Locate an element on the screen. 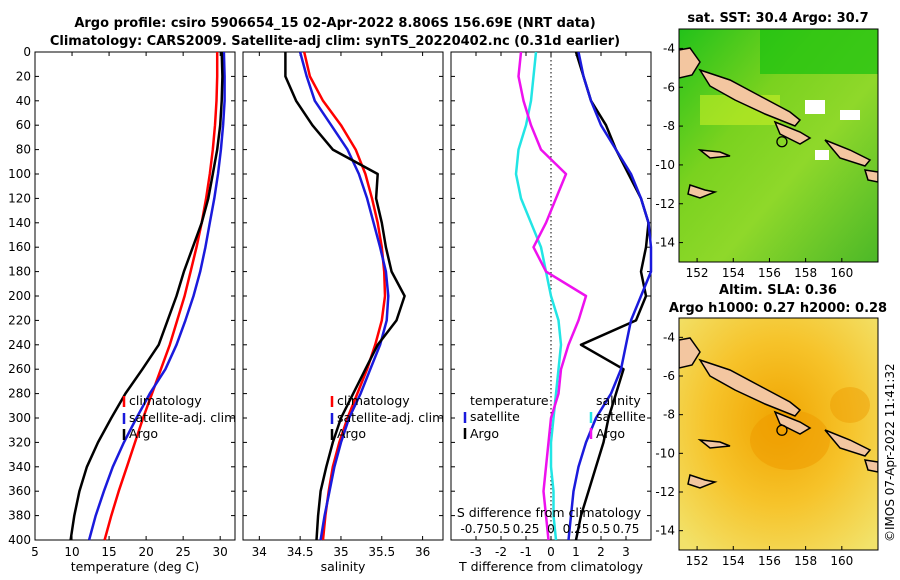 The height and width of the screenshot is (580, 900). legend-t-argo: Argo is located at coordinates (484, 433).